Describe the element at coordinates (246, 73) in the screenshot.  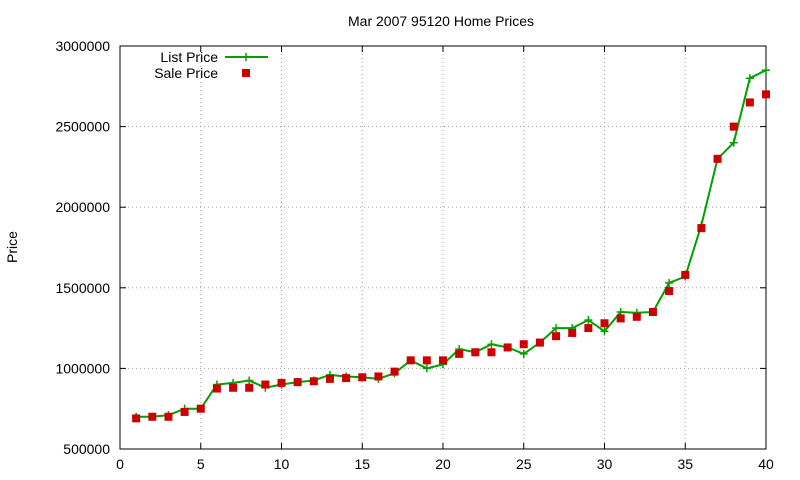
I see `legend-square-marker` at that location.